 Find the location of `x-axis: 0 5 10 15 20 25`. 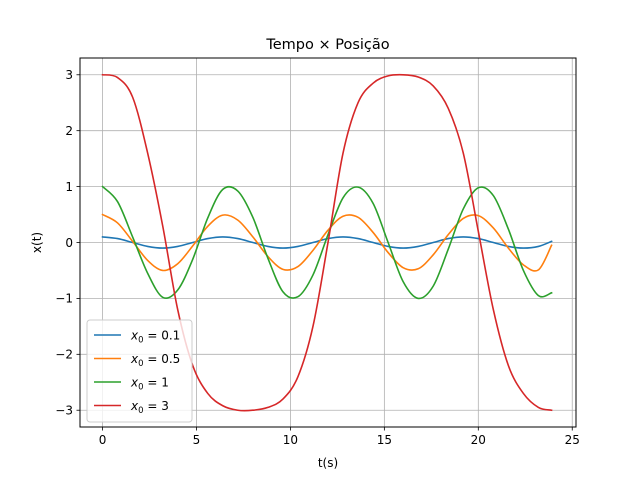

x-axis: 0 5 10 15 20 25 is located at coordinates (339, 437).